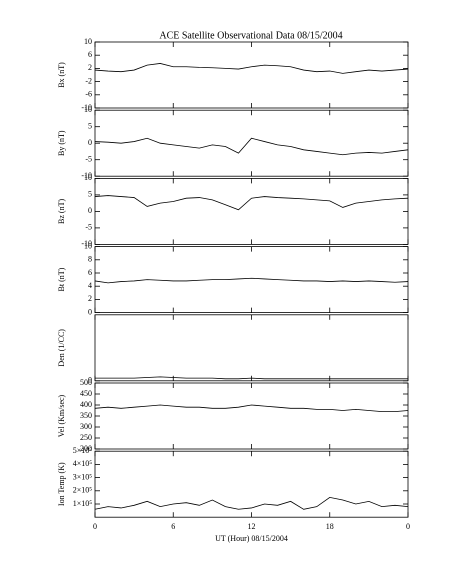 The image size is (453, 566). What do you see at coordinates (173, 526) in the screenshot?
I see `x-tick-label: 6` at bounding box center [173, 526].